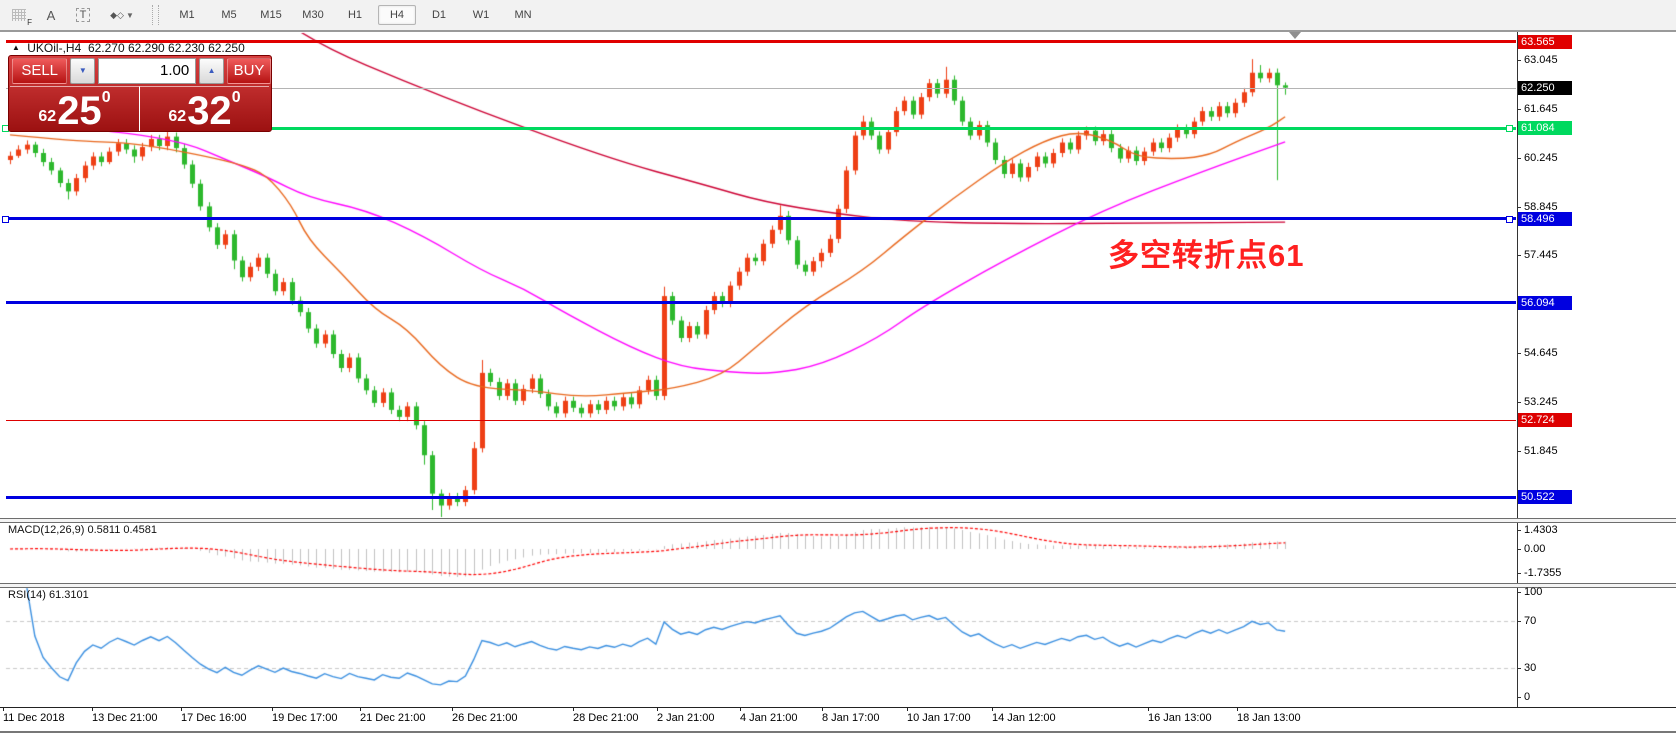  Describe the element at coordinates (838, 520) in the screenshot. I see `macd-panel-splitter` at that location.